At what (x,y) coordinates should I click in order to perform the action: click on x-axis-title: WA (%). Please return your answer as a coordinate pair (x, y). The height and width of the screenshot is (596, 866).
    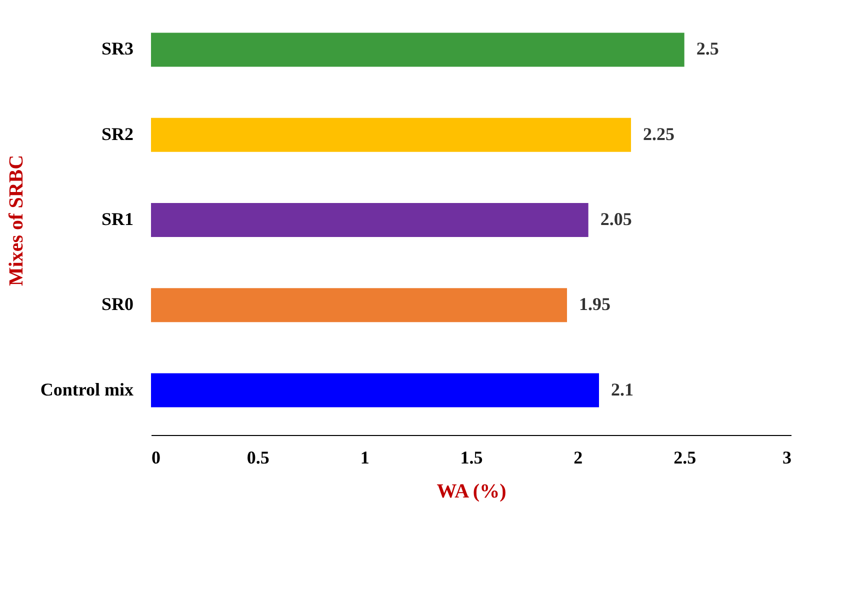
    Looking at the image, I should click on (471, 491).